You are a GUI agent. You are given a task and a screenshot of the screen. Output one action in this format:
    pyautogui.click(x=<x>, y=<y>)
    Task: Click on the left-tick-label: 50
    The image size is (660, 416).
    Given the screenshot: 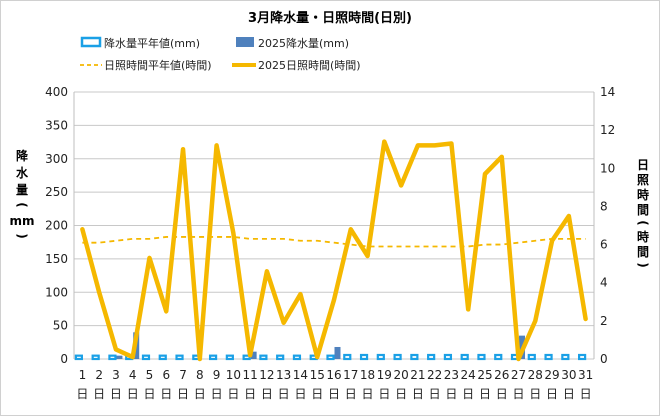 What is the action you would take?
    pyautogui.click(x=60, y=326)
    